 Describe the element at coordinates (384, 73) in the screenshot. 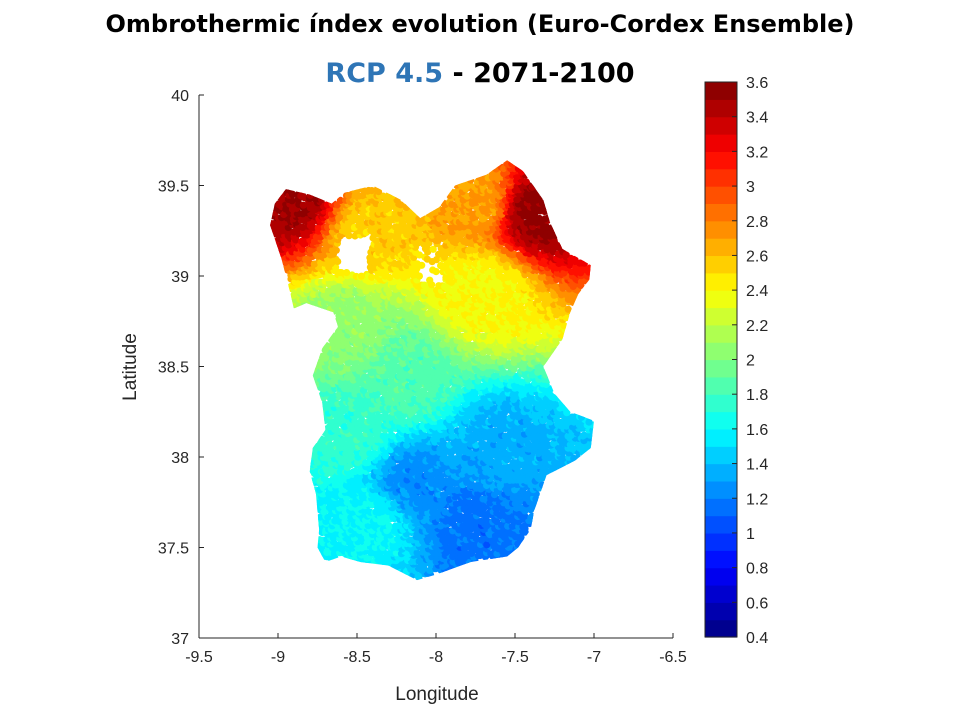

I see `scenario-label: RCP 4.5` at that location.